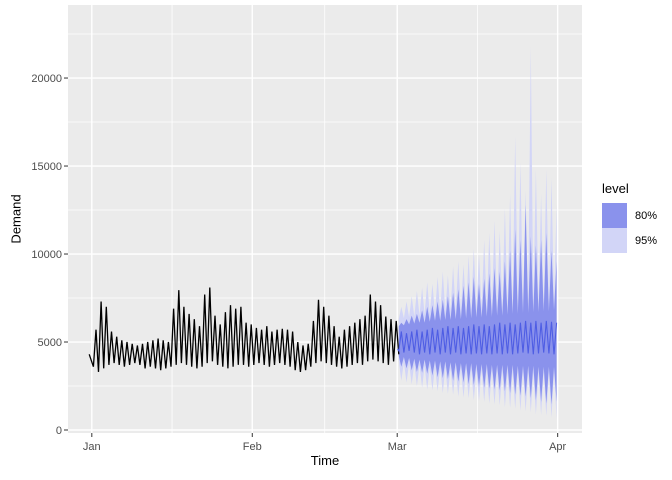 This screenshot has height=480, width=672. What do you see at coordinates (397, 447) in the screenshot?
I see `x-tick-label: Mar` at bounding box center [397, 447].